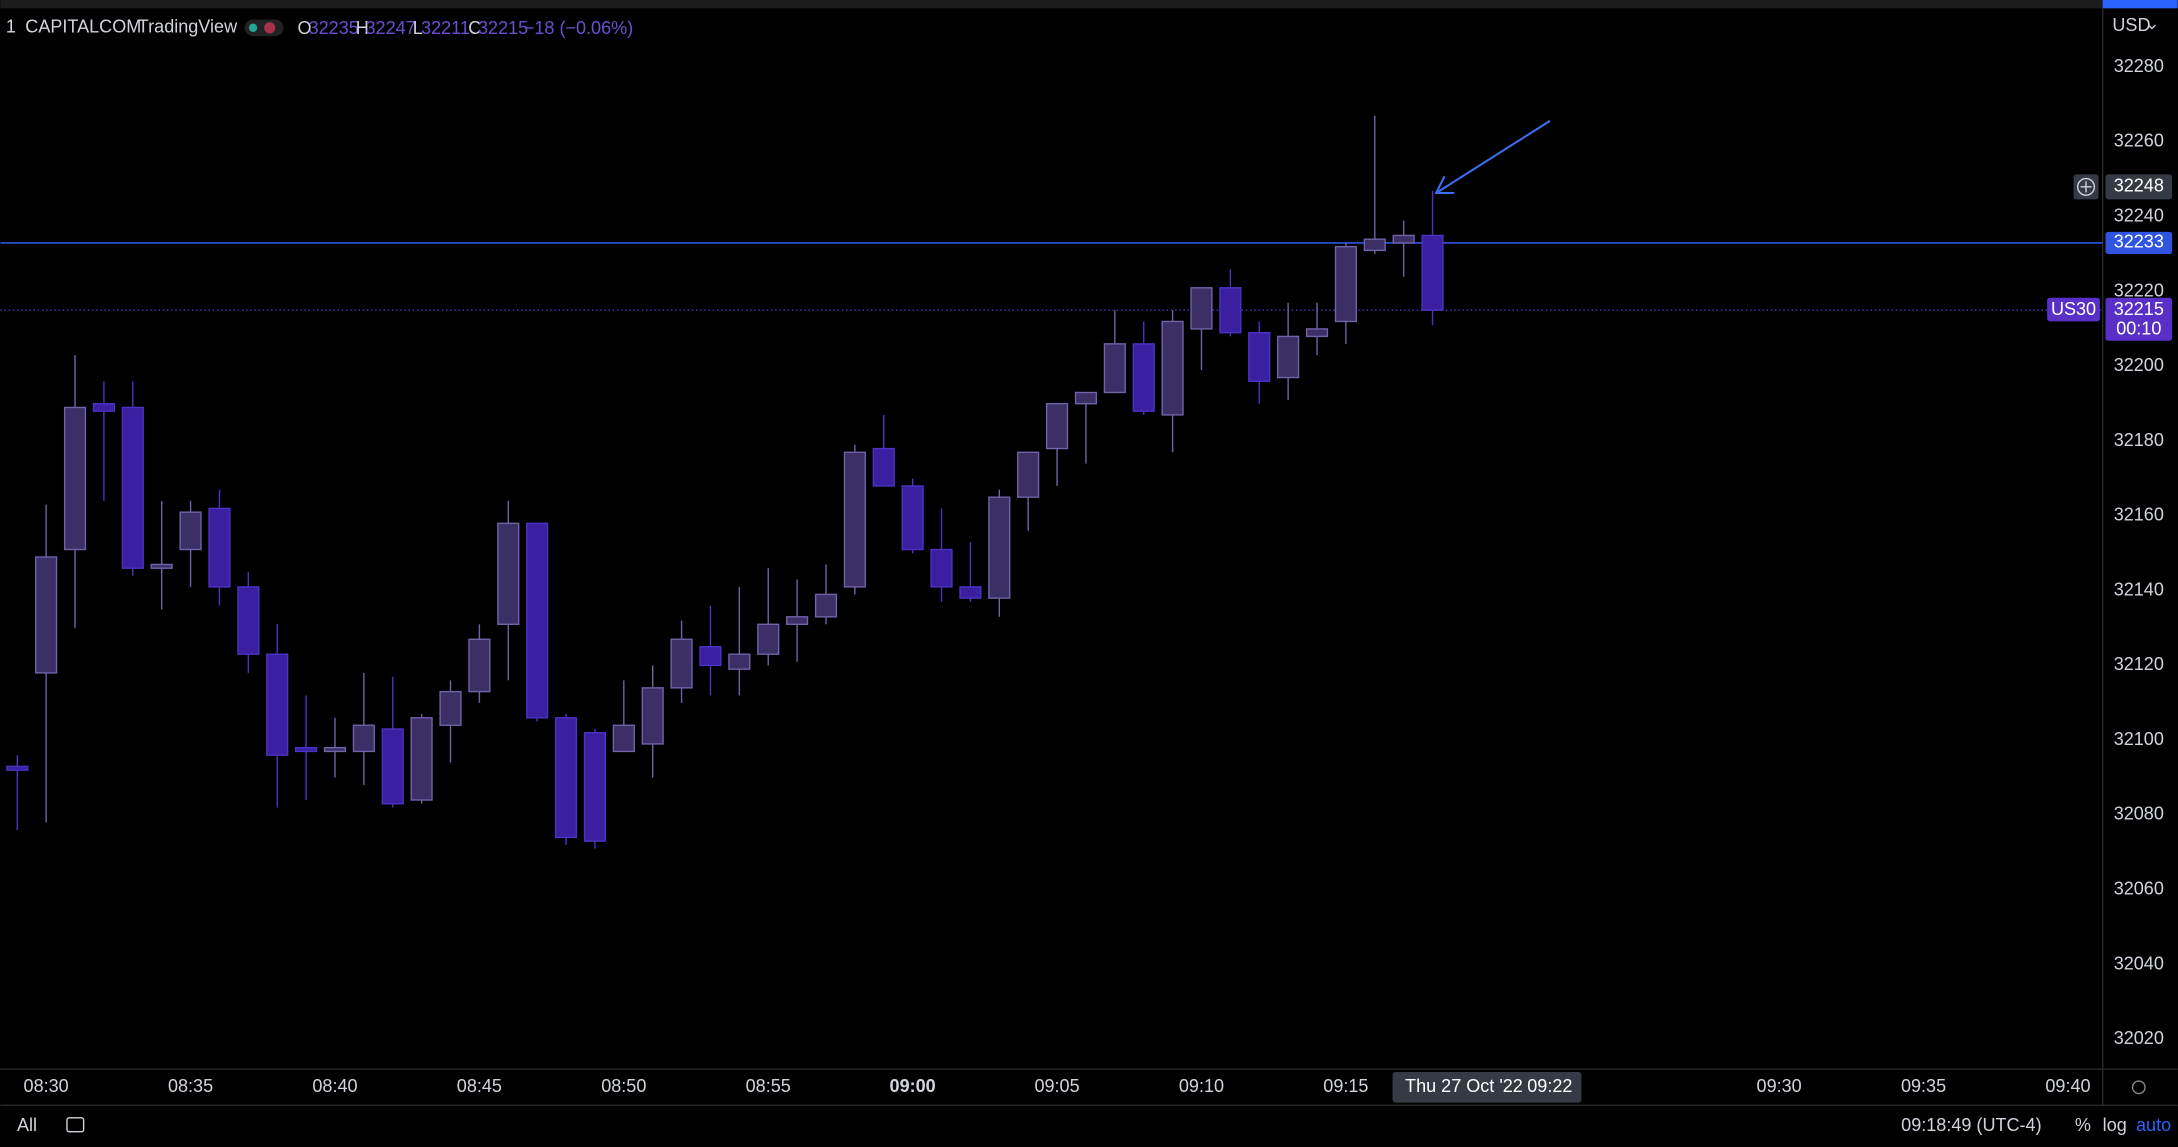 This screenshot has height=1147, width=2178. What do you see at coordinates (2139, 739) in the screenshot?
I see `y-tick-label: 32100` at bounding box center [2139, 739].